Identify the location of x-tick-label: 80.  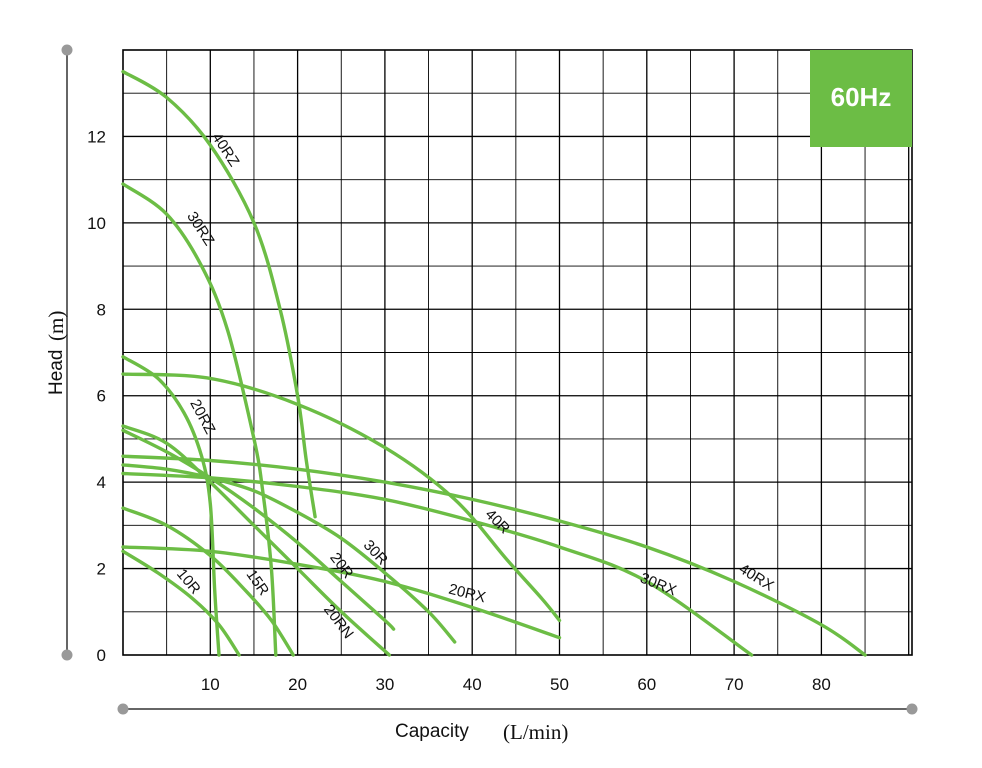
(821, 684).